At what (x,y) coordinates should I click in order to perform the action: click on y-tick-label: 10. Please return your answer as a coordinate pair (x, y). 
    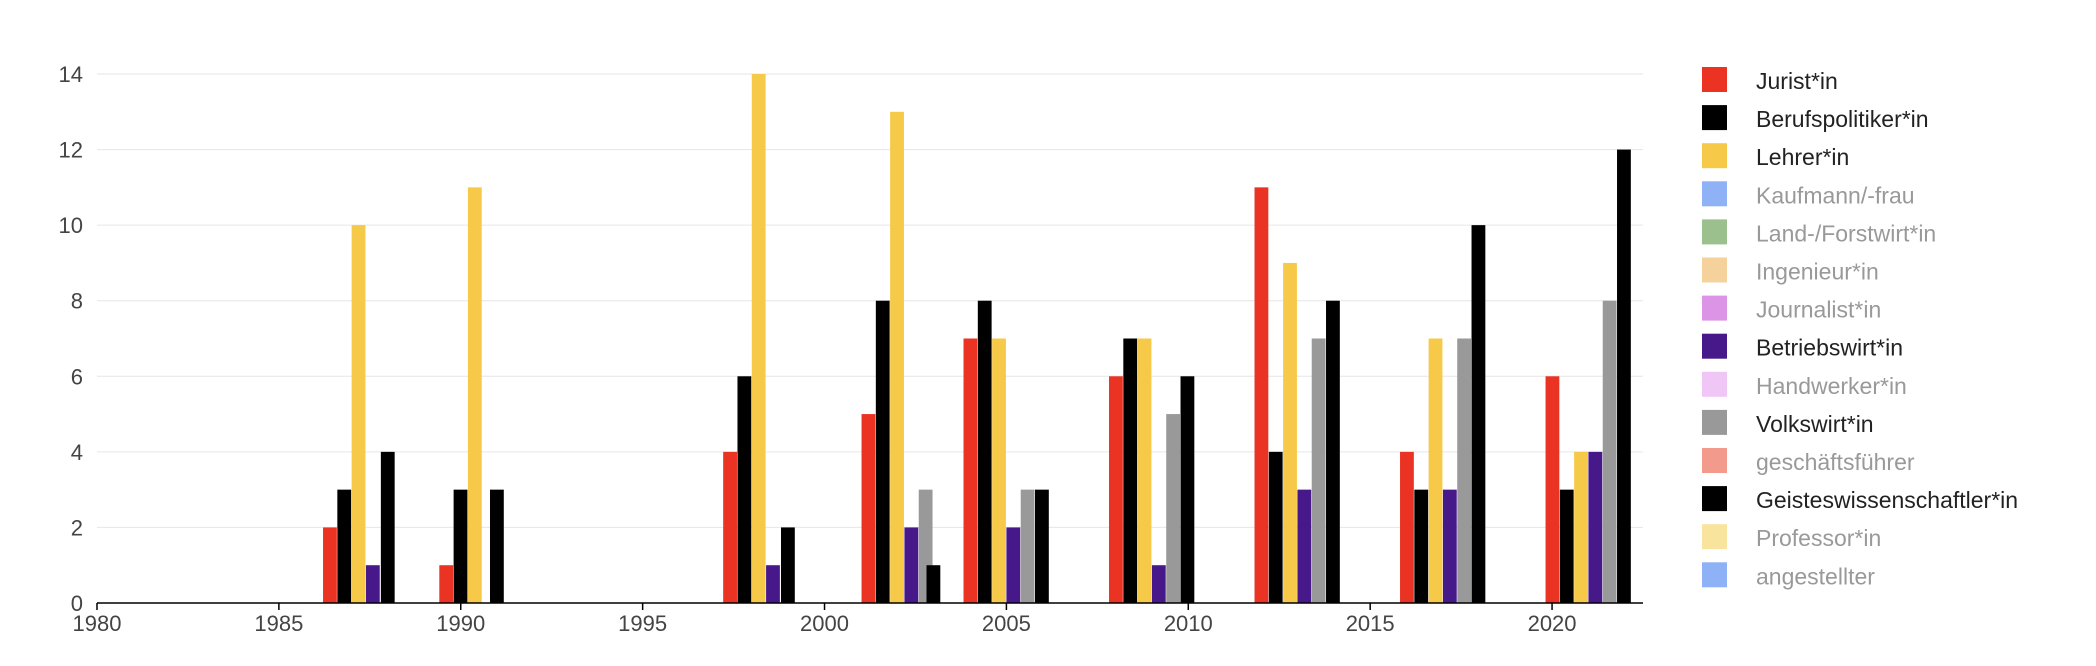
    Looking at the image, I should click on (71, 225).